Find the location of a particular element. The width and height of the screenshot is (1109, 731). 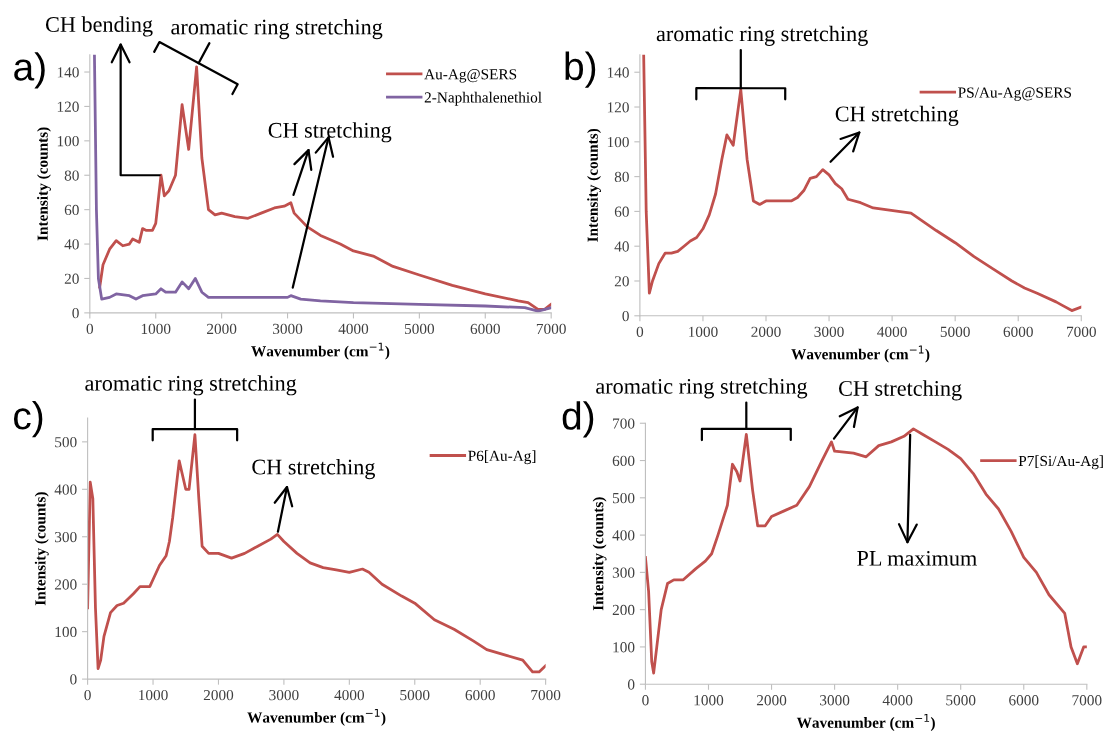

text: a) is located at coordinates (29, 70).